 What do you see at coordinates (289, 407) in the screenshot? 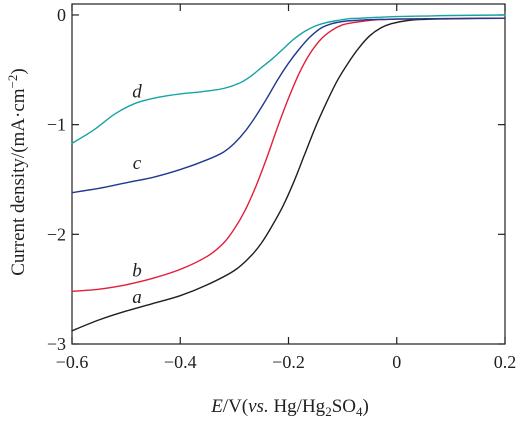
I see `x-axis-title: E/V(vs. Hg/Hg2SO4)` at bounding box center [289, 407].